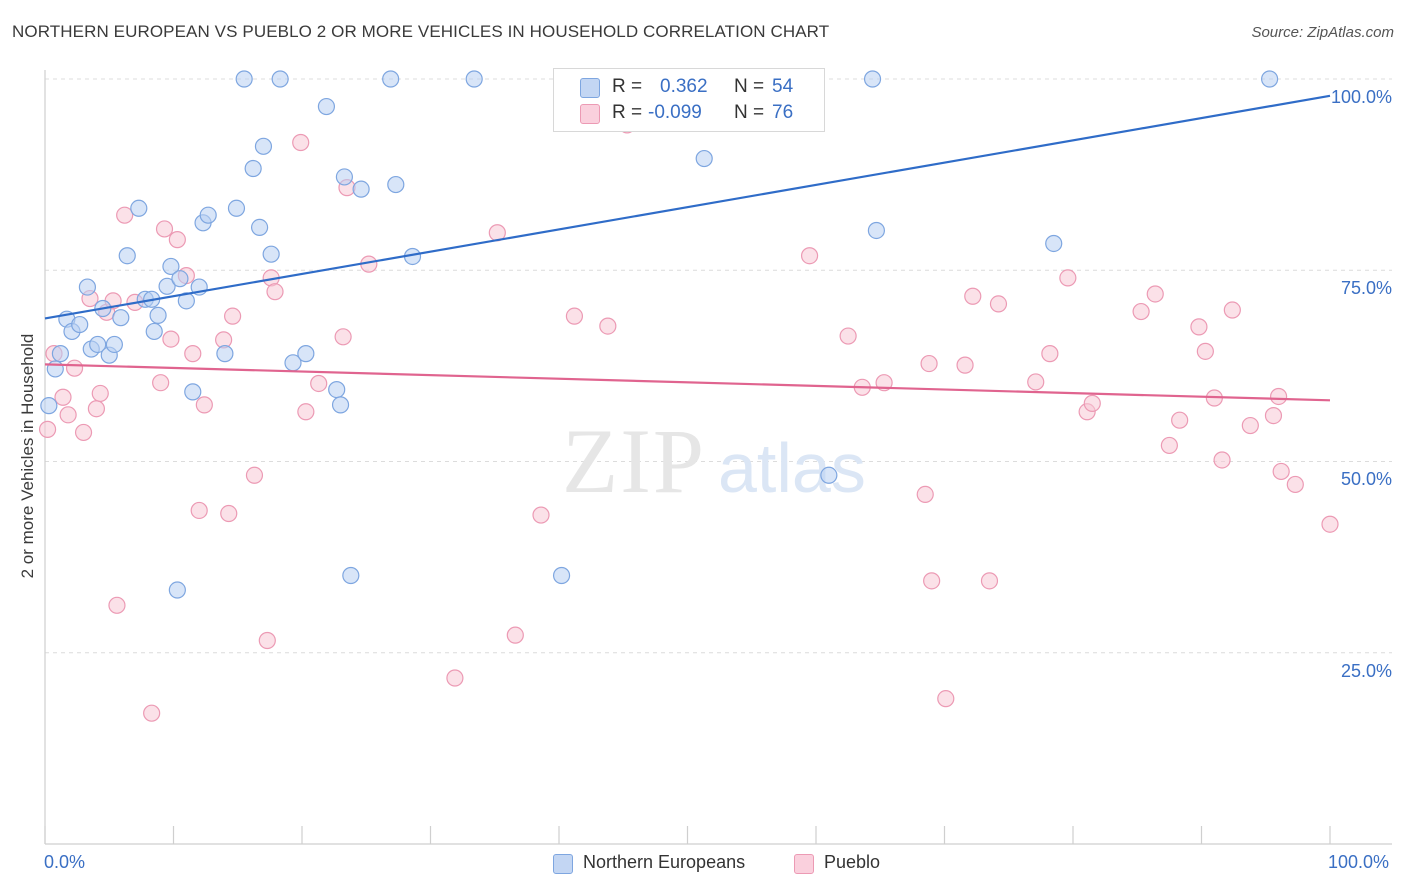  I want to click on bottom-legend-label: Pueblo, so click(852, 862).